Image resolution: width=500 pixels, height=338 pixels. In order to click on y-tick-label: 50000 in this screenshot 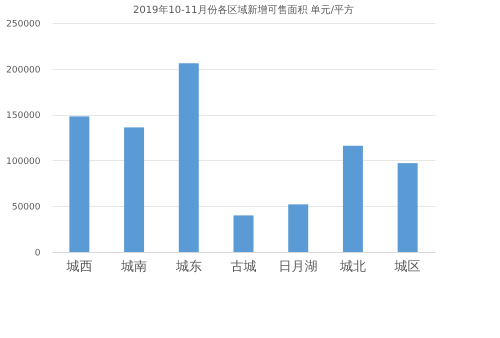, I will do `click(26, 207)`.